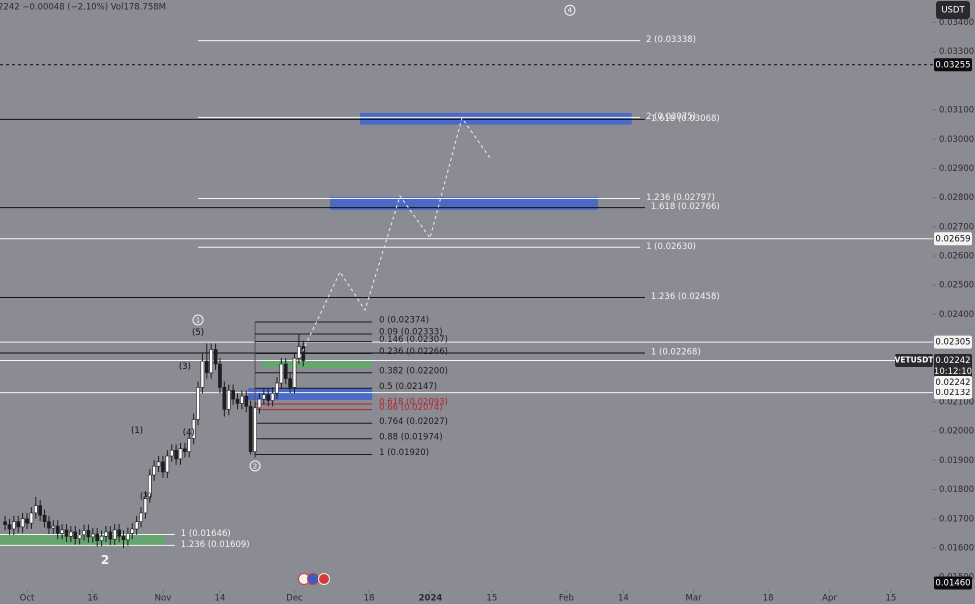  I want to click on y-tick-label: 0.01800, so click(956, 490).